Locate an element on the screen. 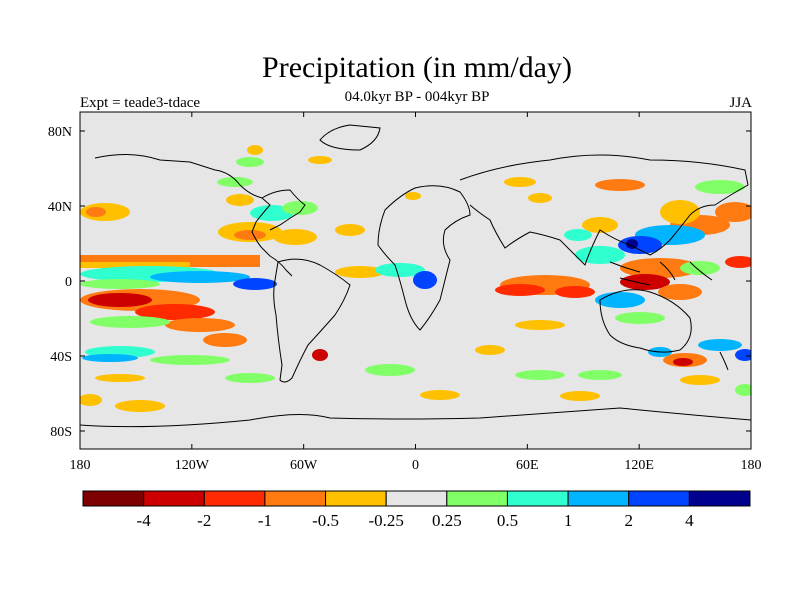  north-america-east-coast is located at coordinates (283, 210).